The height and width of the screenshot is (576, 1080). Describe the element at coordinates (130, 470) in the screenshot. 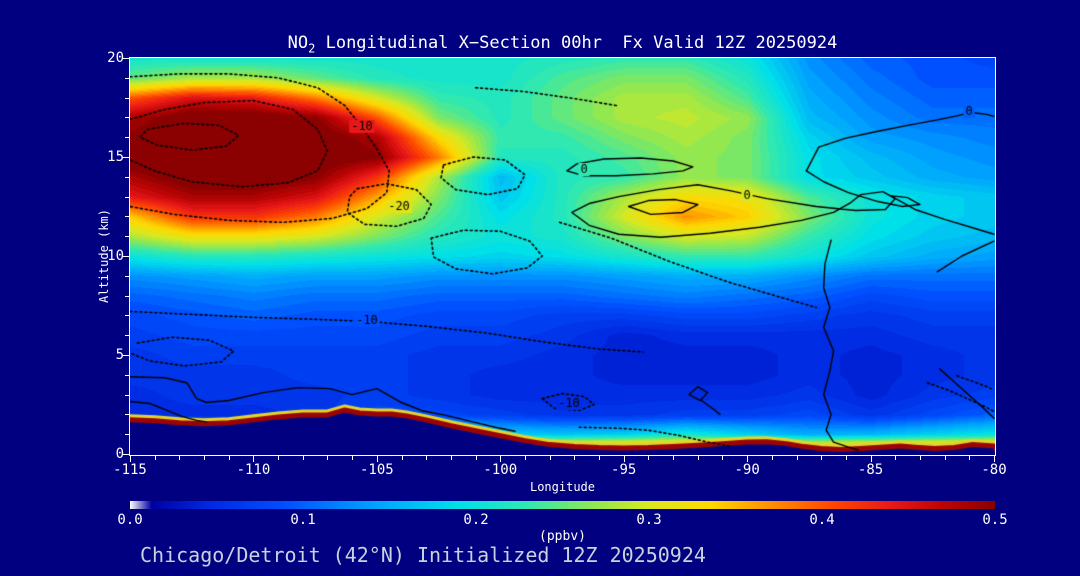

I see `x-axis-tick-label: -115` at that location.